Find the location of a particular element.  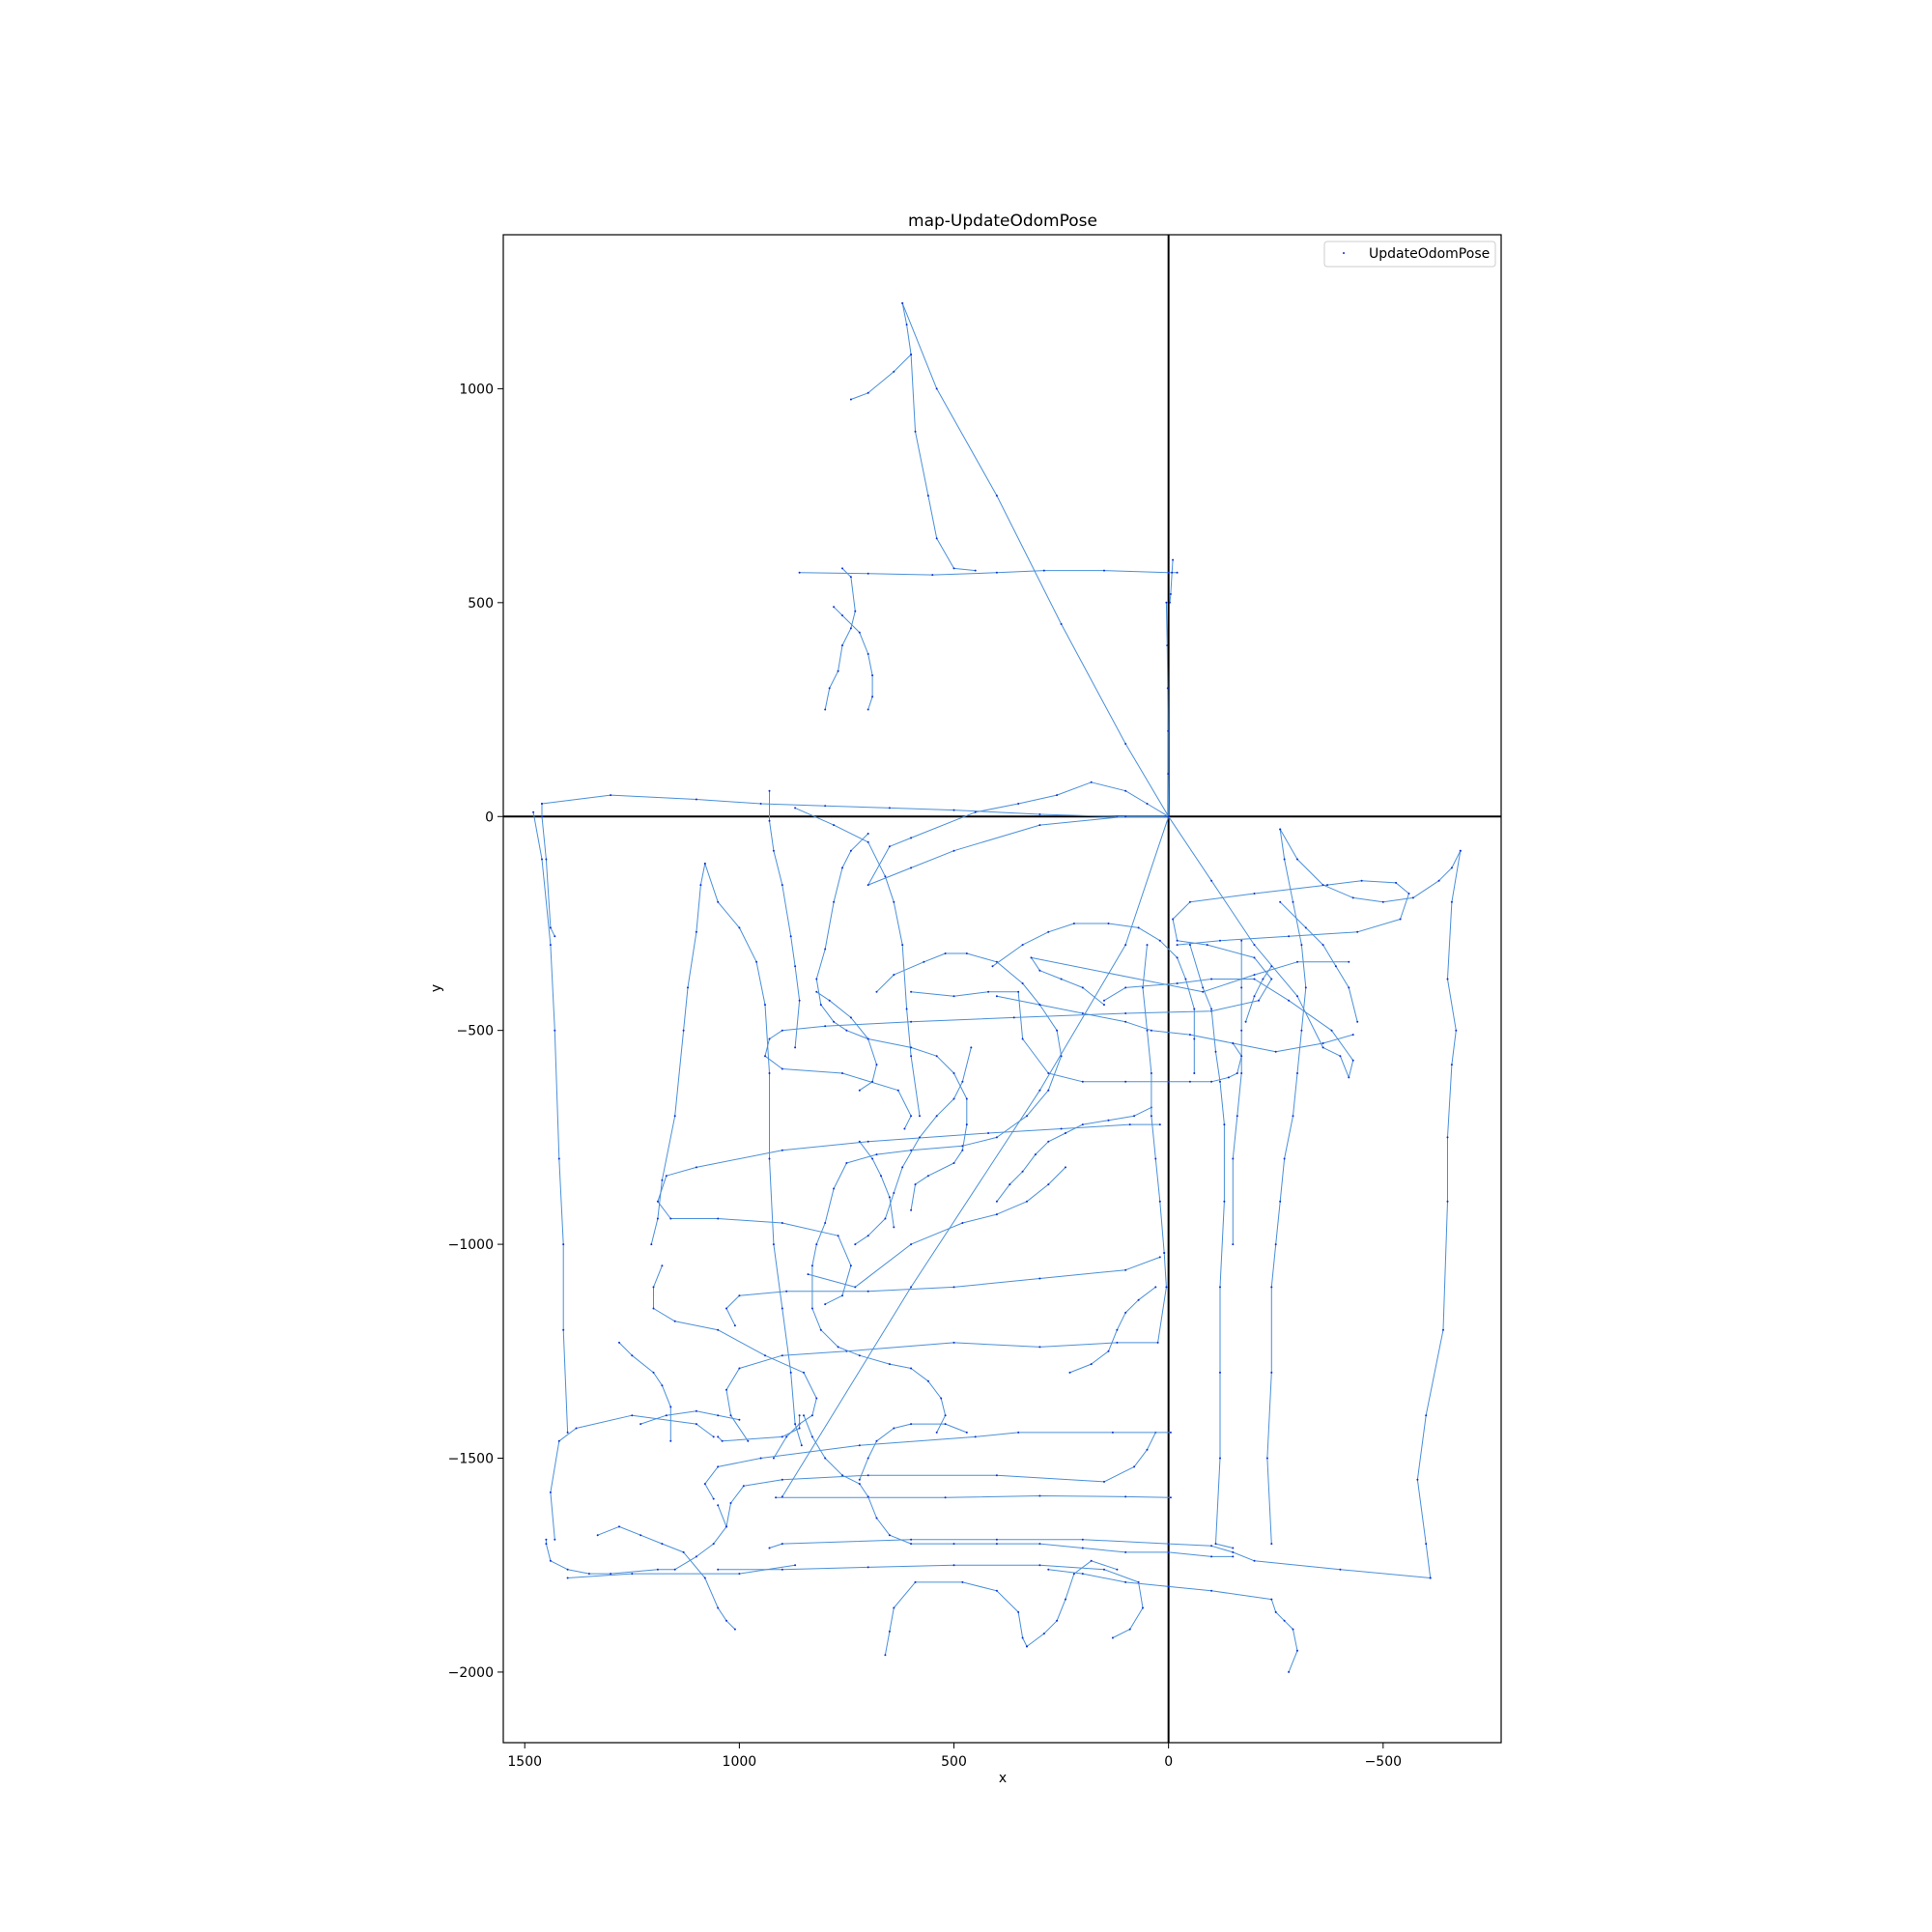

chart-title: map-UpdateOdomPose is located at coordinates (1002, 221).